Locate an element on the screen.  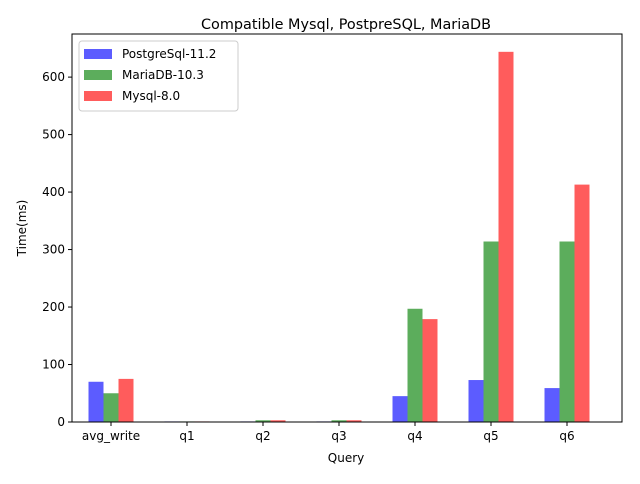
x-axis-ticks: avg_write q1 q2 q3 q4 q5 q6 is located at coordinates (328, 432).